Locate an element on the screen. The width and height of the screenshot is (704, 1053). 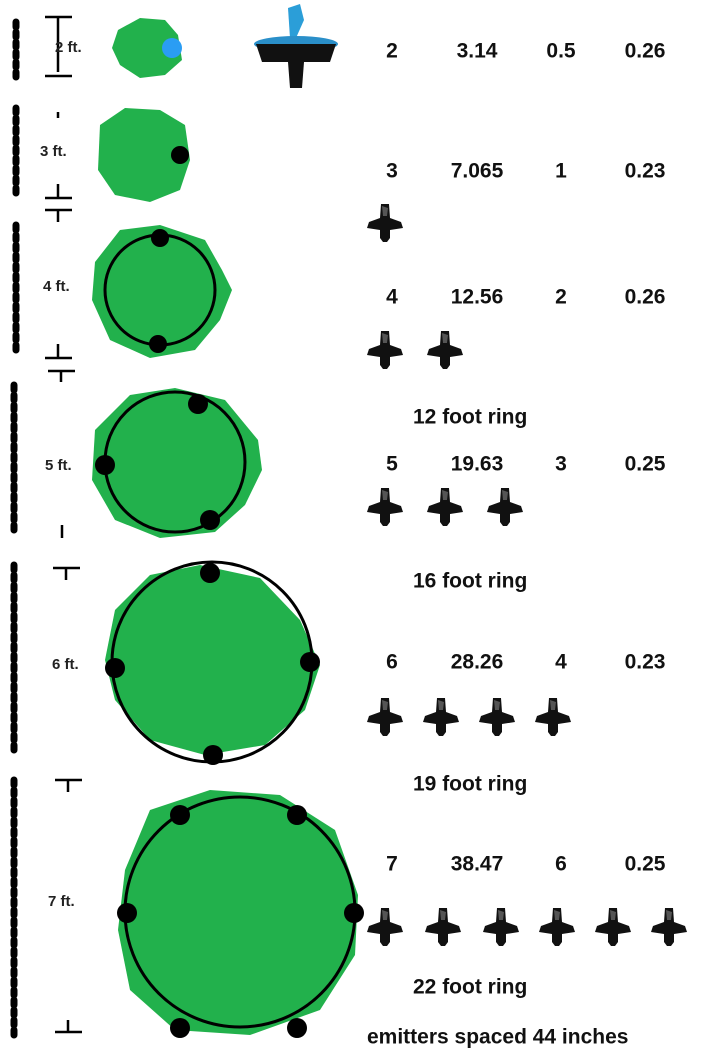
cell-diameter: 2 is located at coordinates (392, 51).